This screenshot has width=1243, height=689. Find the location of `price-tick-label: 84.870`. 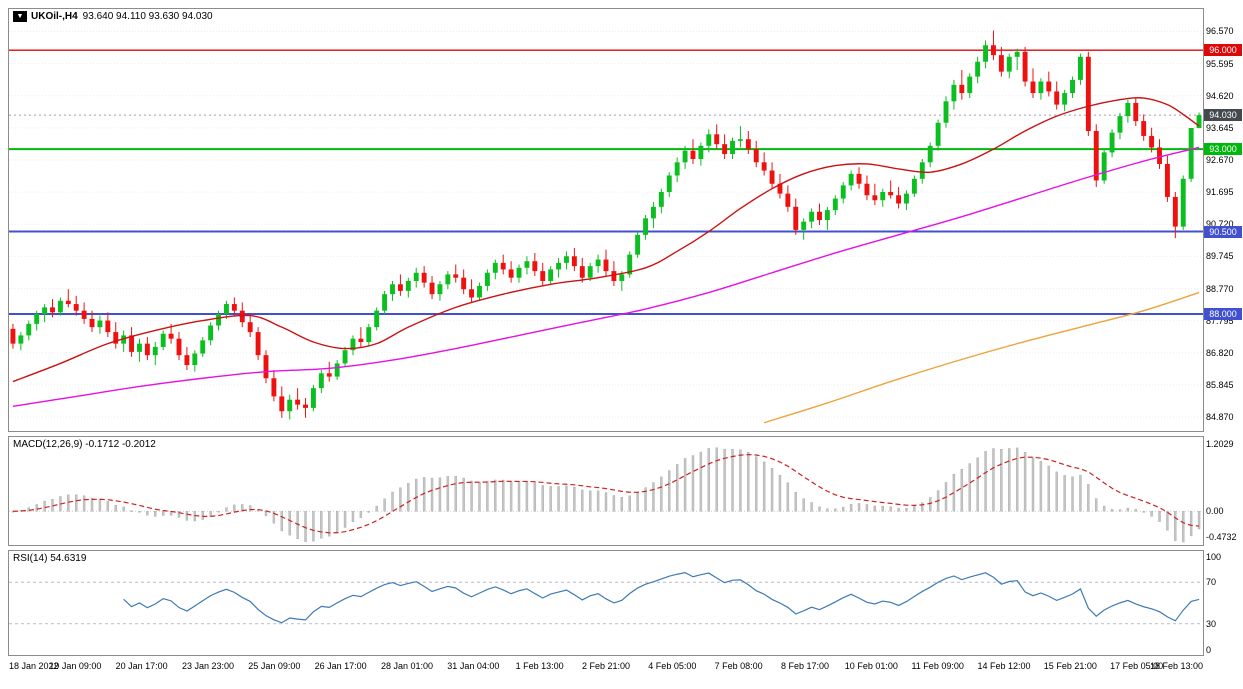

price-tick-label: 84.870 is located at coordinates (1220, 417).